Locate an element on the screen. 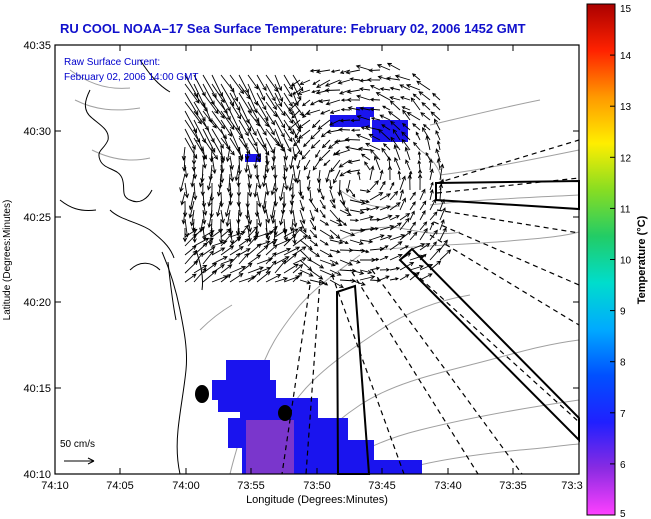 Image resolution: width=651 pixels, height=519 pixels. y-tick-label: 40:30 is located at coordinates (37, 132).